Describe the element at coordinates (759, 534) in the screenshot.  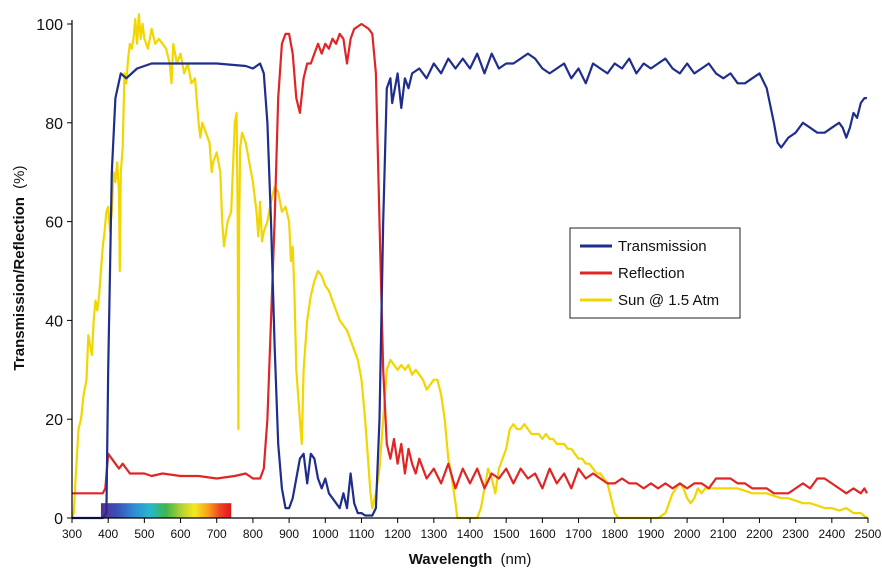
I see `x-tick-label: 2200` at that location.